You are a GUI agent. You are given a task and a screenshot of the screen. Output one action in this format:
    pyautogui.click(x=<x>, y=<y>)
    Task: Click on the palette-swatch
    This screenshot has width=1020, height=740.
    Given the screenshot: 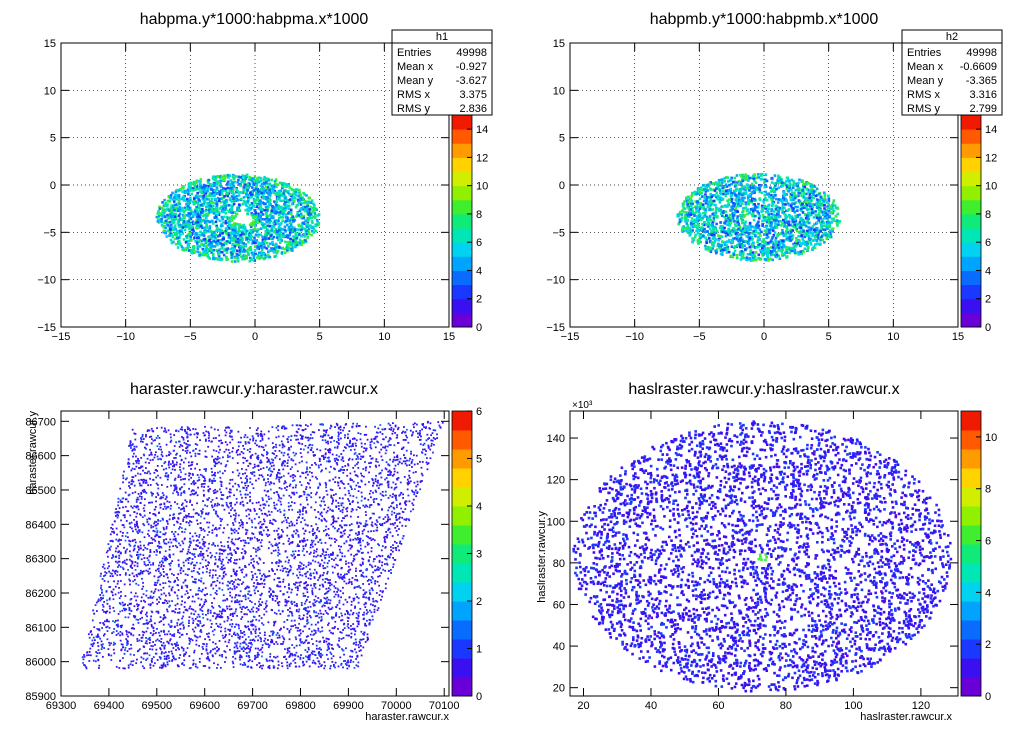 What is the action you would take?
    pyautogui.click(x=462, y=165)
    